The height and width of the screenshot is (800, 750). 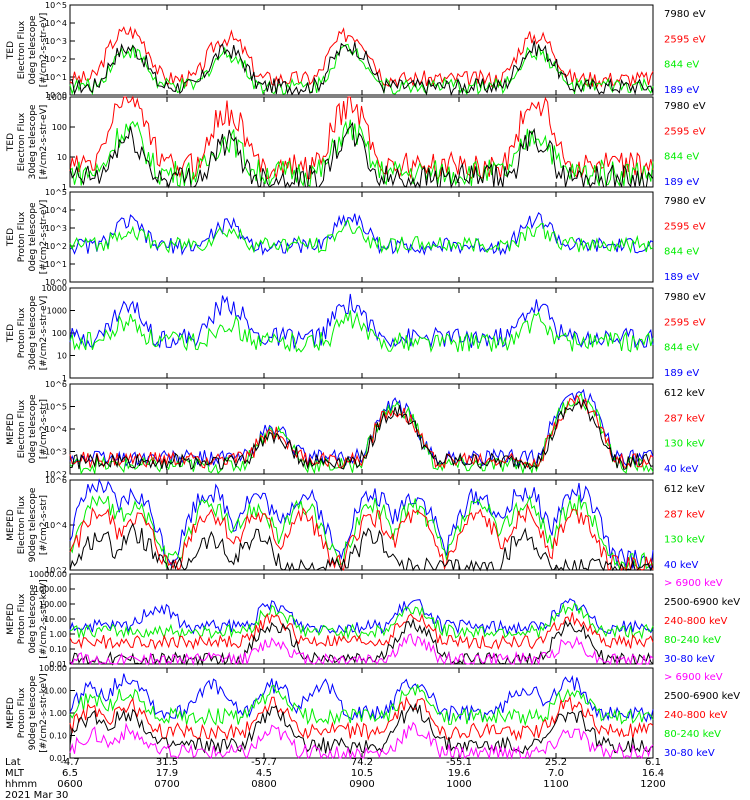 What do you see at coordinates (556, 762) in the screenshot?
I see `lat-value: 25.2` at bounding box center [556, 762].